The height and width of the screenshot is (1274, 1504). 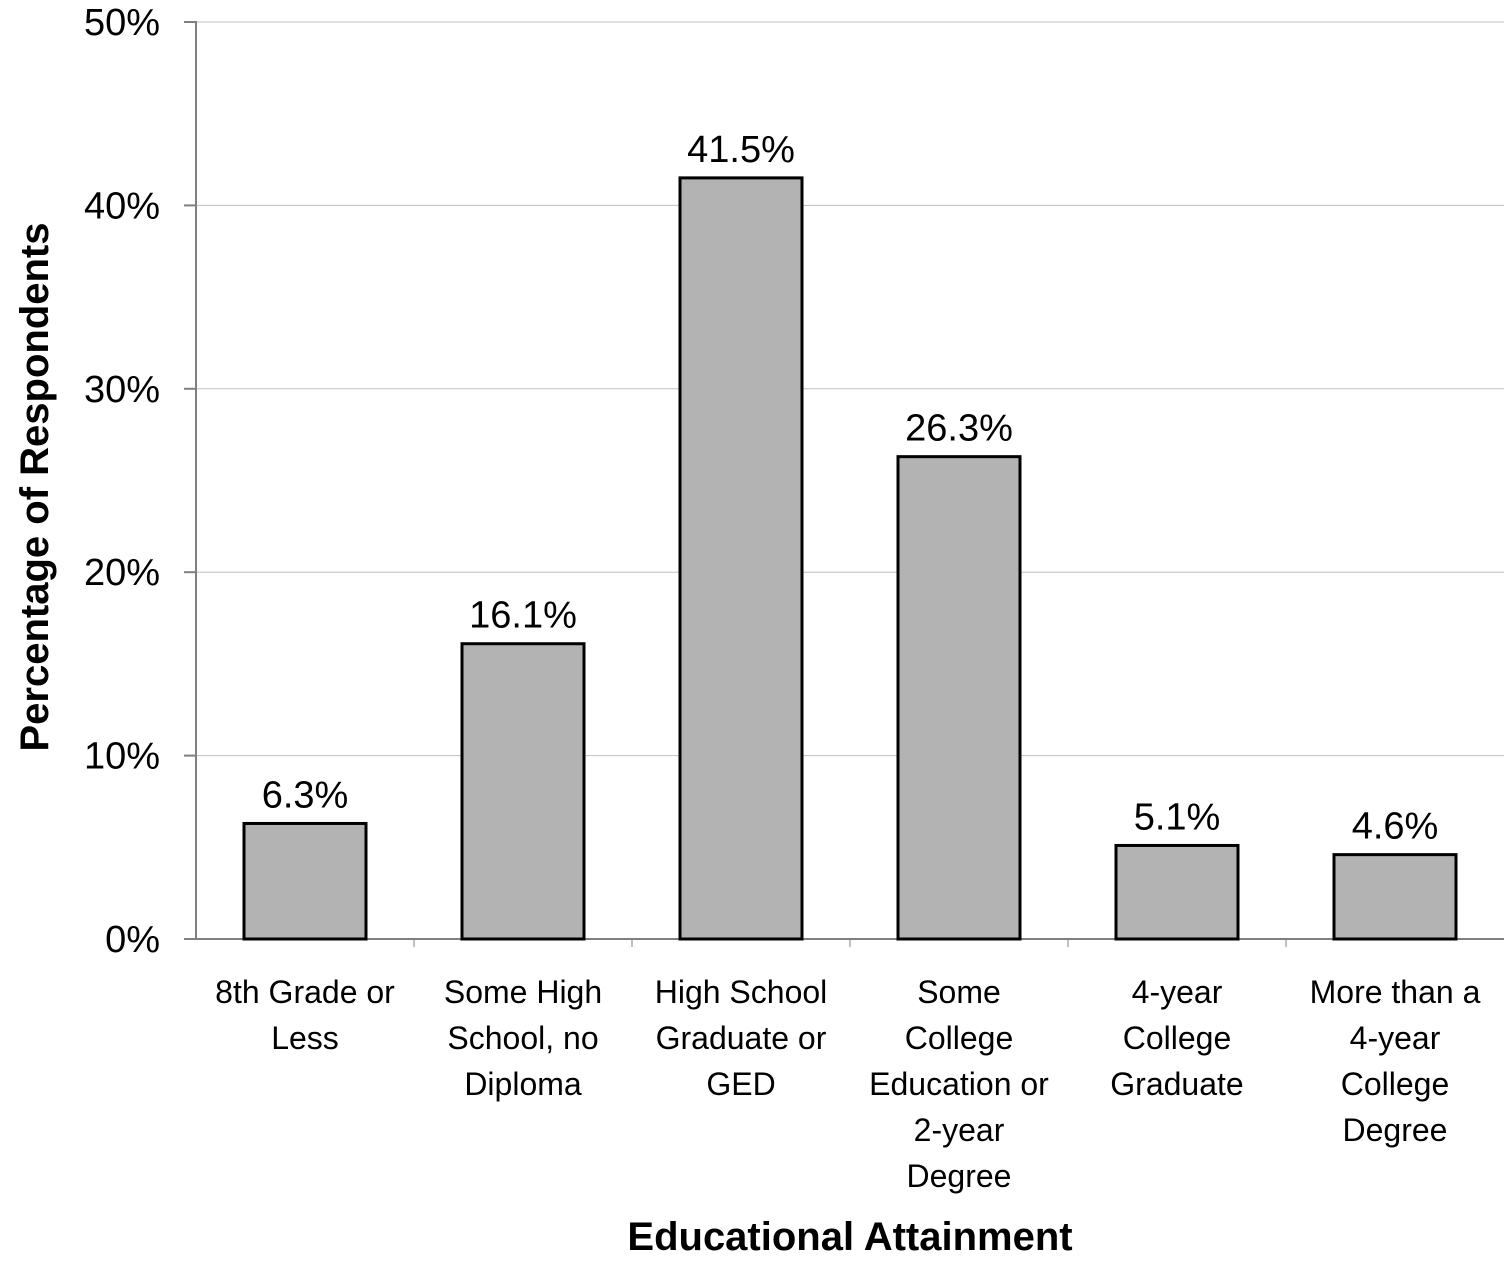 I want to click on data-label: 26.3%, so click(x=959, y=429).